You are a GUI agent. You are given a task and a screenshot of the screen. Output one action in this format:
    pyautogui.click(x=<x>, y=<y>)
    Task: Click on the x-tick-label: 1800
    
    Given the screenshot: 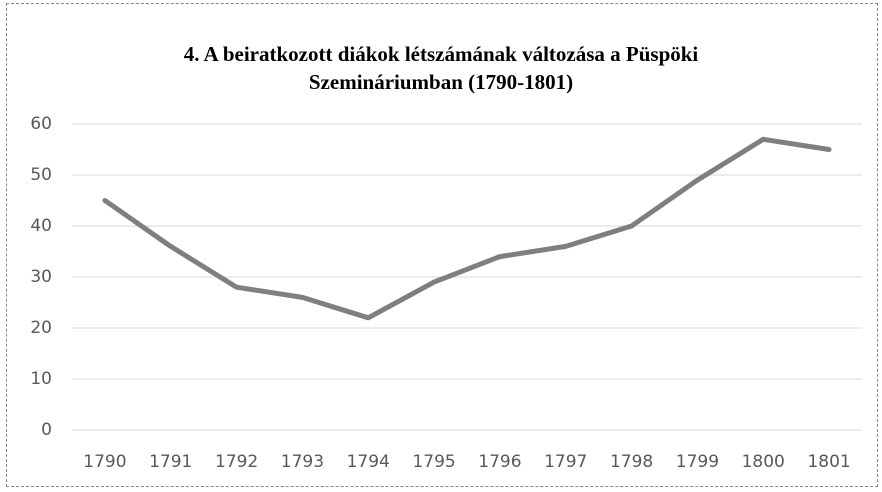 What is the action you would take?
    pyautogui.click(x=763, y=462)
    